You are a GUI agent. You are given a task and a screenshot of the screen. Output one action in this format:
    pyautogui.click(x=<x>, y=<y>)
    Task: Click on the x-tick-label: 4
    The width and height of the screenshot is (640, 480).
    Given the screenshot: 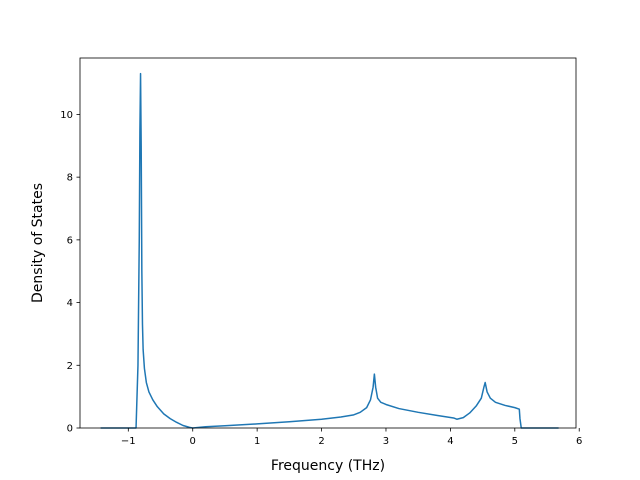 What is the action you would take?
    pyautogui.click(x=450, y=441)
    